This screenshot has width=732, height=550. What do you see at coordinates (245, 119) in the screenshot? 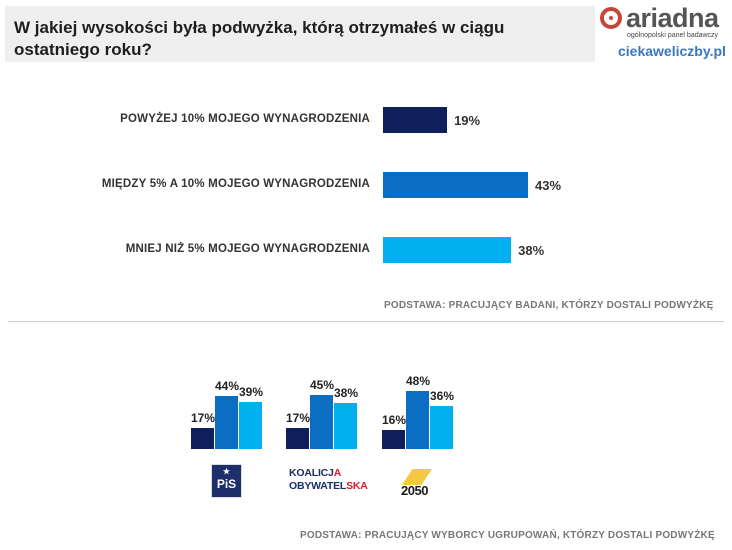
I see `category-label: POWYŻEJ 10% MOJEGO WYNAGRODZENIA` at bounding box center [245, 119].